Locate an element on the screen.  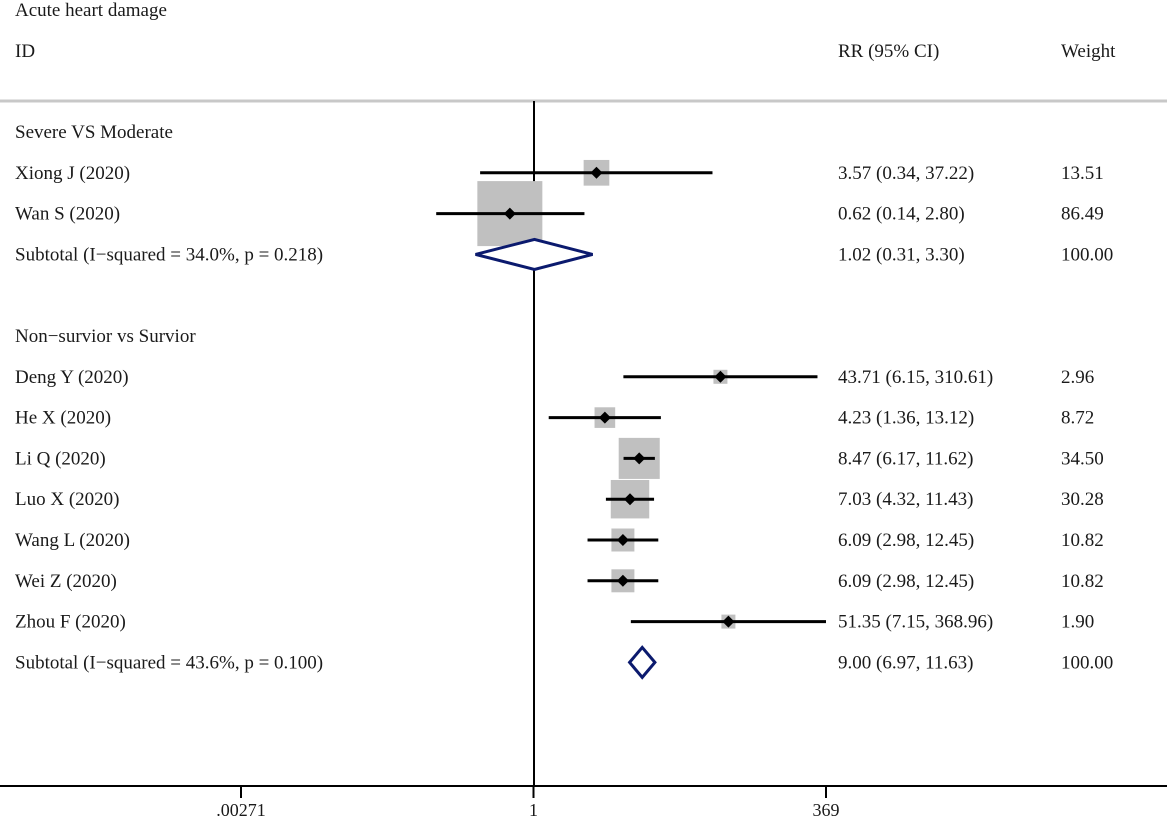
study-label: Xiong J (2020) is located at coordinates (72, 173).